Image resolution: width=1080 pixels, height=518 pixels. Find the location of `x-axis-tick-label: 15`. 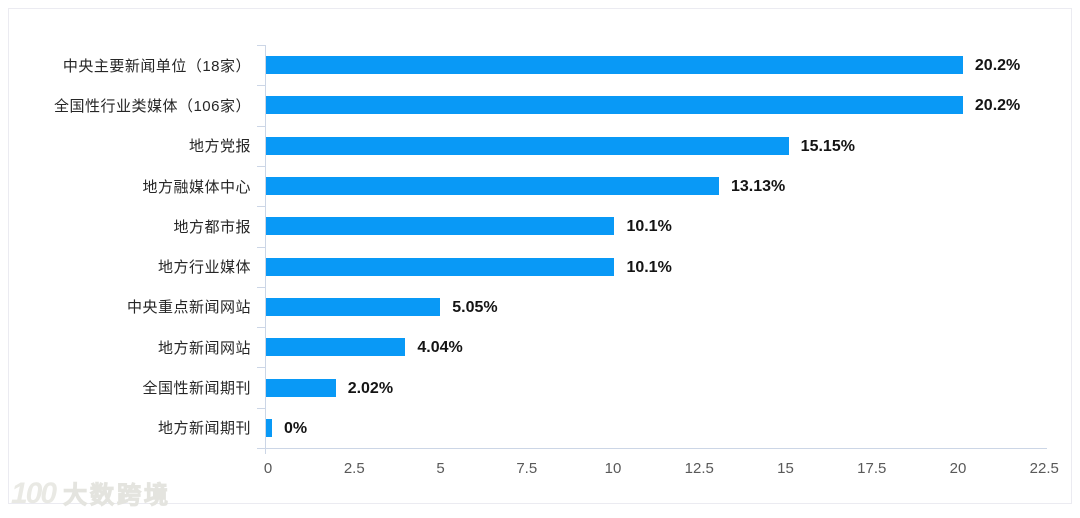

x-axis-tick-label: 15 is located at coordinates (785, 468).